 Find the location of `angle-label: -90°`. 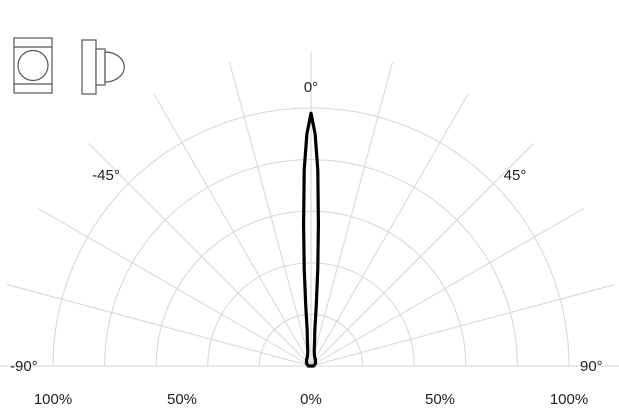

angle-label: -90° is located at coordinates (24, 366).